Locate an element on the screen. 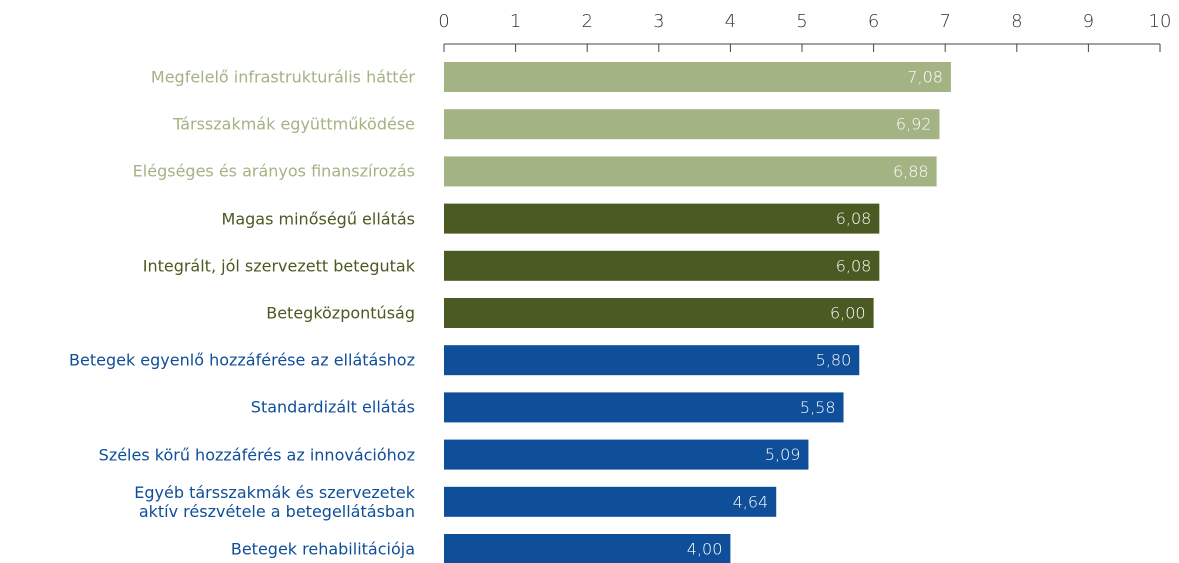  value-label: 5,09 is located at coordinates (783, 454).